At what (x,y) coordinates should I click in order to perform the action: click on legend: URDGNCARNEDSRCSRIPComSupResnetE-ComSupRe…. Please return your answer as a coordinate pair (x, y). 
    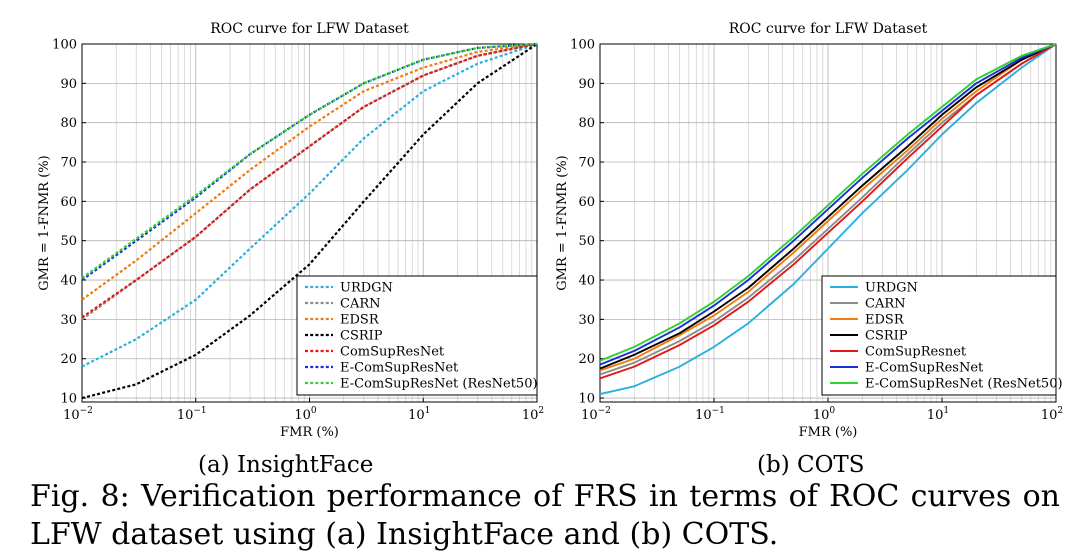
    Looking at the image, I should click on (942, 335).